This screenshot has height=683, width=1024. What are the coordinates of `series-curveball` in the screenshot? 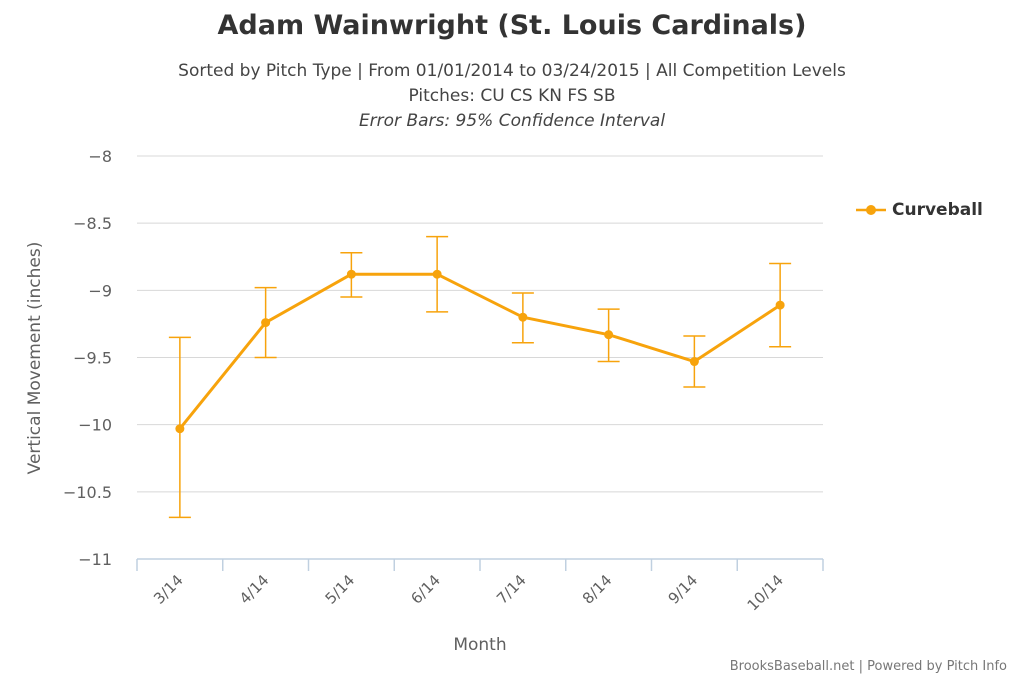 It's located at (480, 351).